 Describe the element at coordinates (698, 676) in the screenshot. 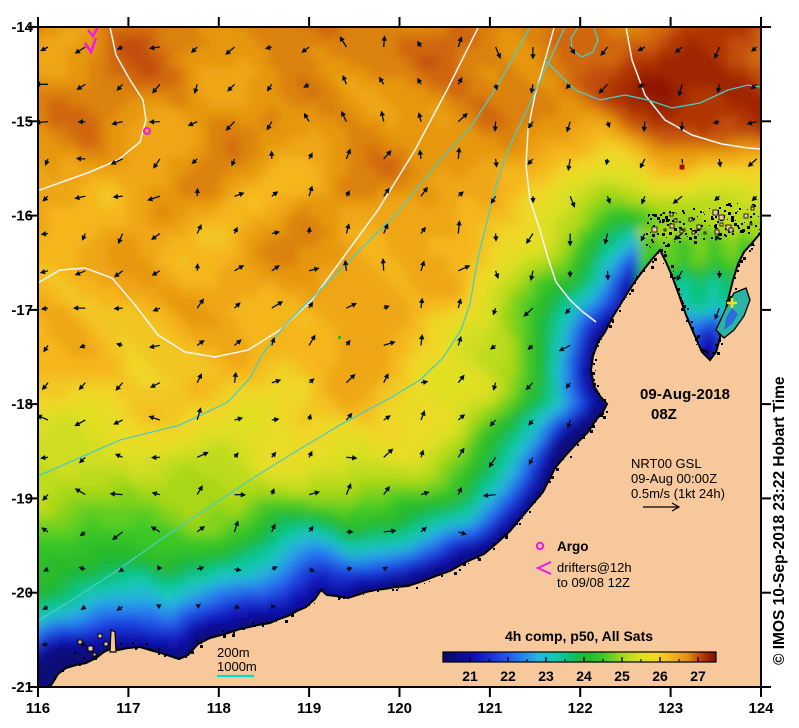

I see `svg-text: 27` at that location.